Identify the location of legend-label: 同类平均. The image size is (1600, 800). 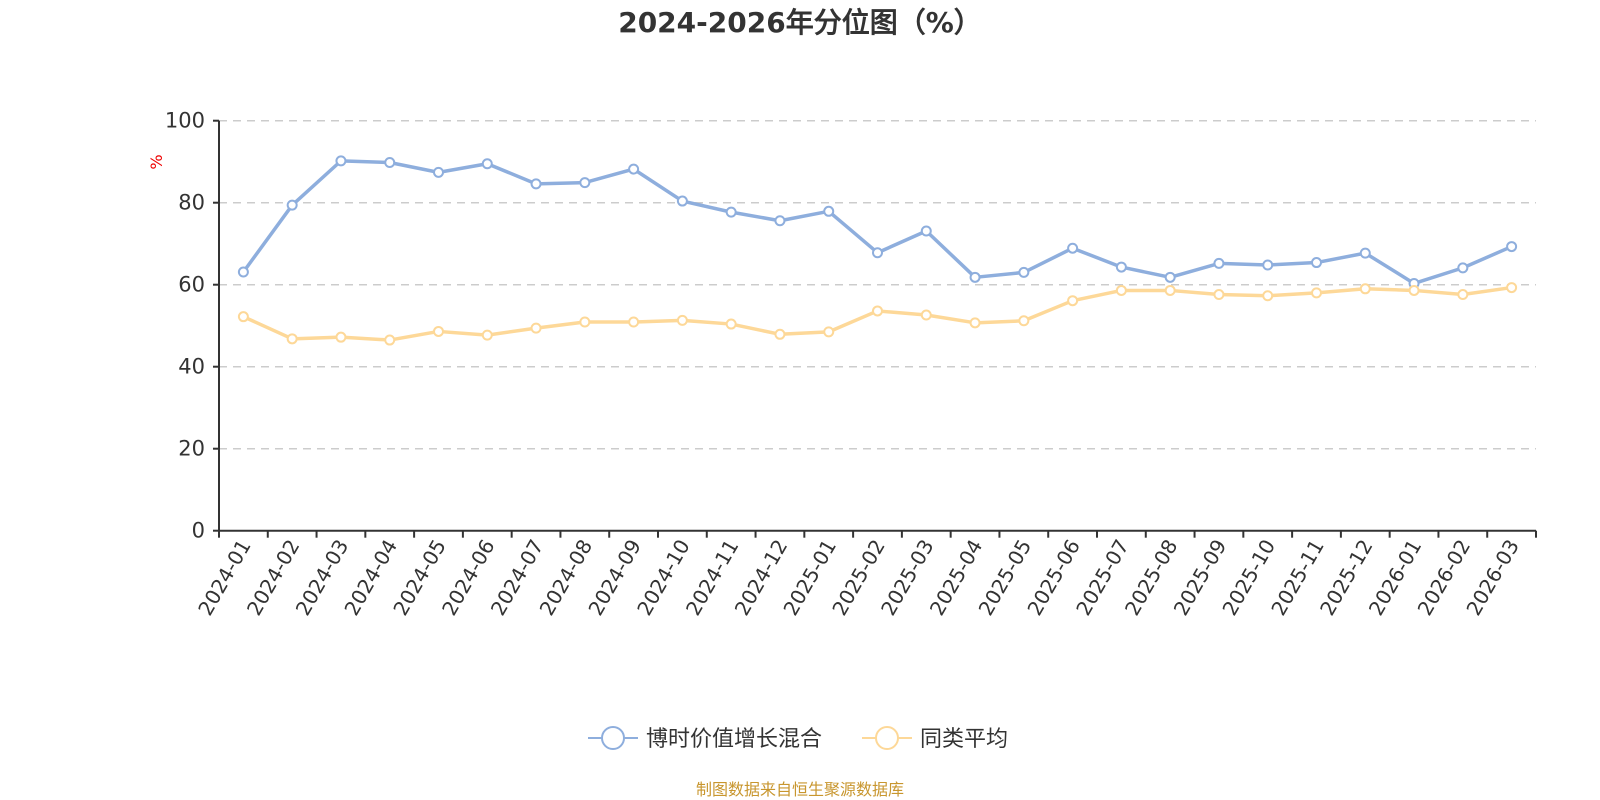
(964, 739).